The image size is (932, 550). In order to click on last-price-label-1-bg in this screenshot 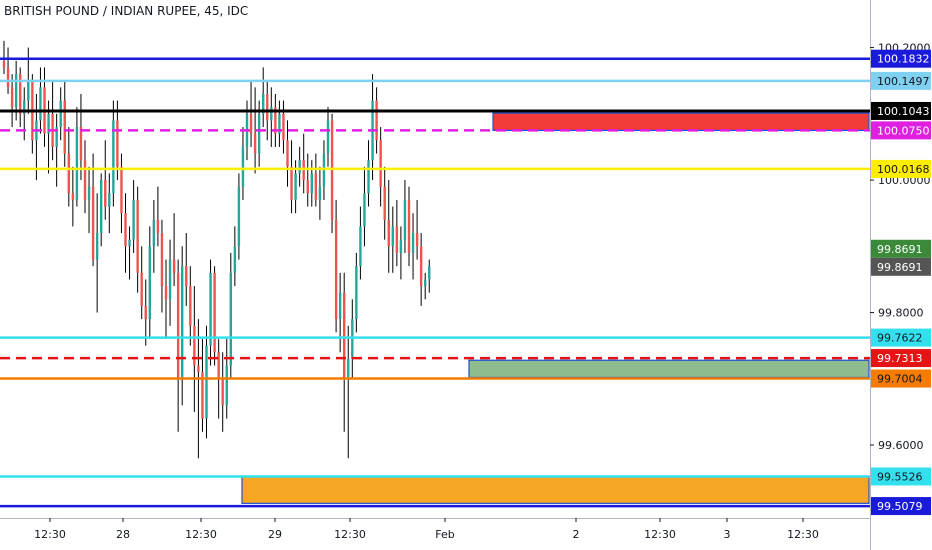, I will do `click(901, 266)`.